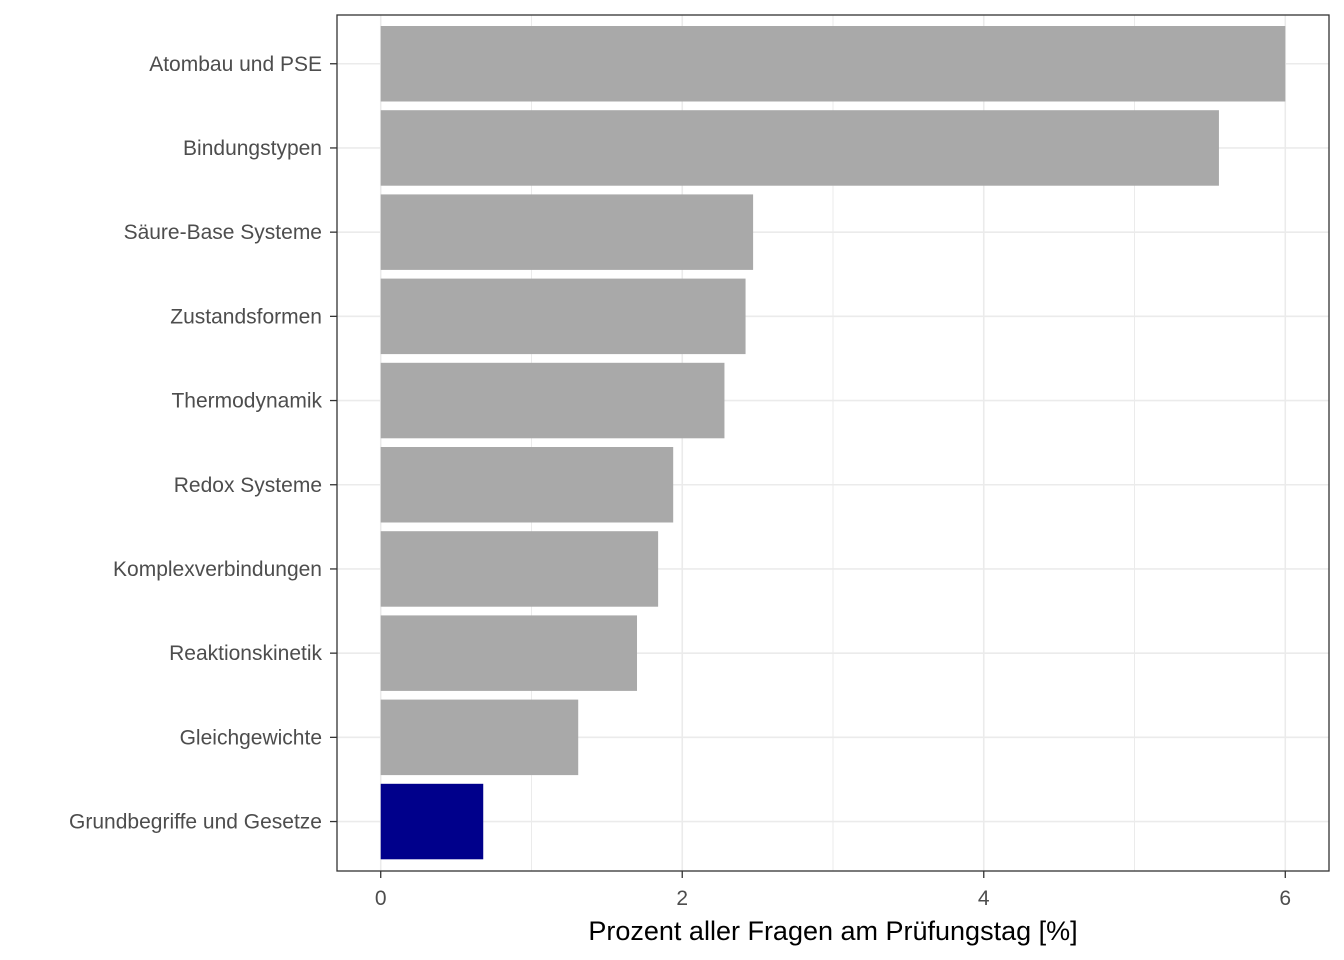 Image resolution: width=1344 pixels, height=960 pixels. Describe the element at coordinates (245, 653) in the screenshot. I see `y-tick-label: Reaktionskinetik` at that location.